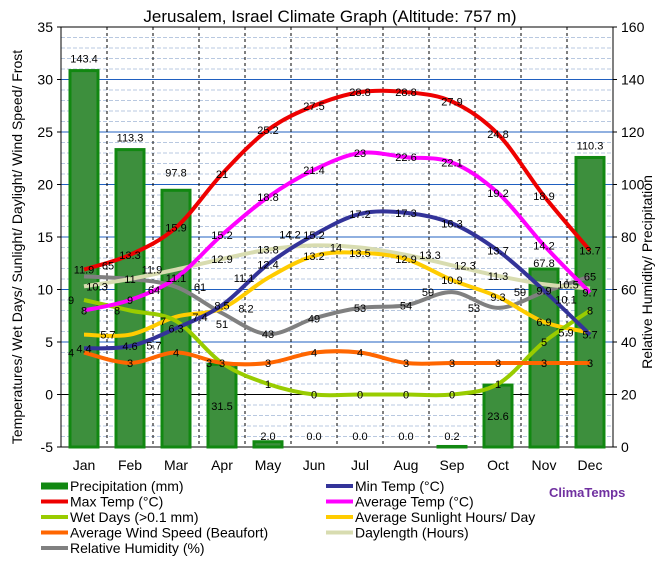  I want to click on data-label: 12.4, so click(267, 265).